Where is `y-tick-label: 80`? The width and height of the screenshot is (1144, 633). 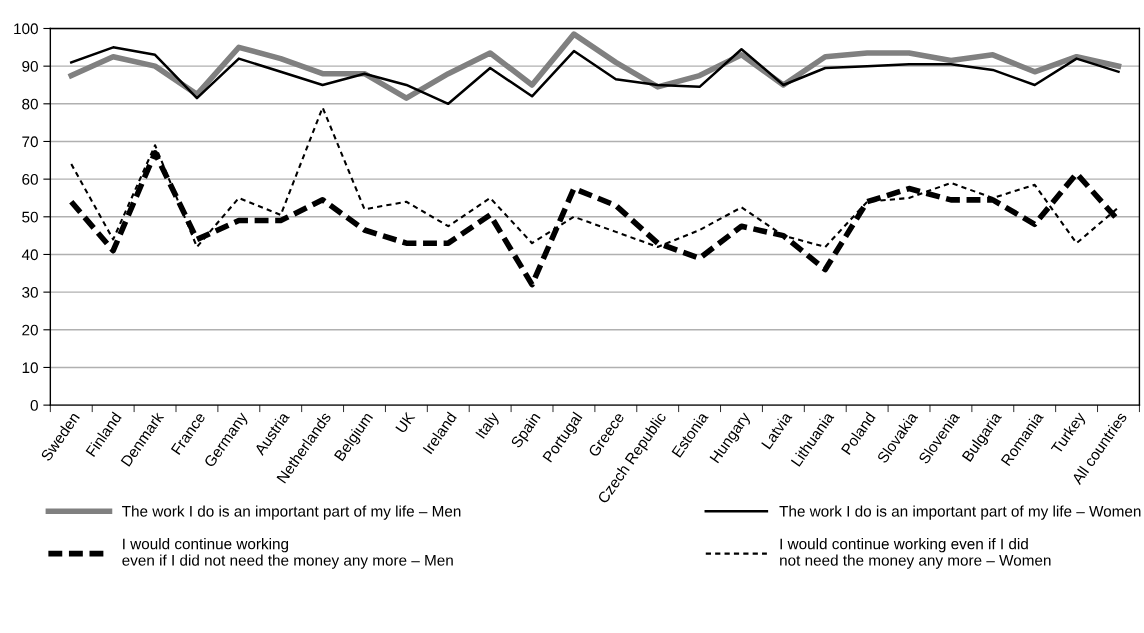
y-tick-label: 80 is located at coordinates (30, 104).